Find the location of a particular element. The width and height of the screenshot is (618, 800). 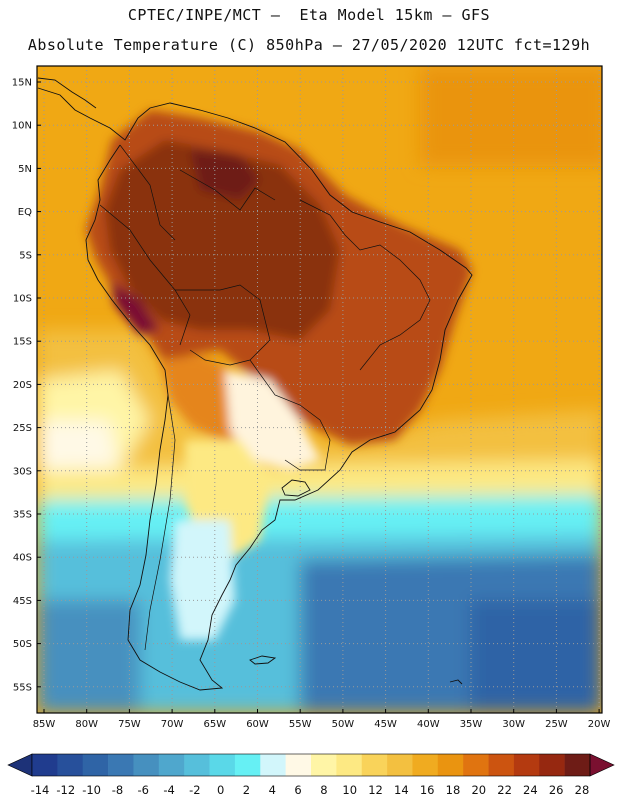

field-land-pale is located at coordinates (272, 420).